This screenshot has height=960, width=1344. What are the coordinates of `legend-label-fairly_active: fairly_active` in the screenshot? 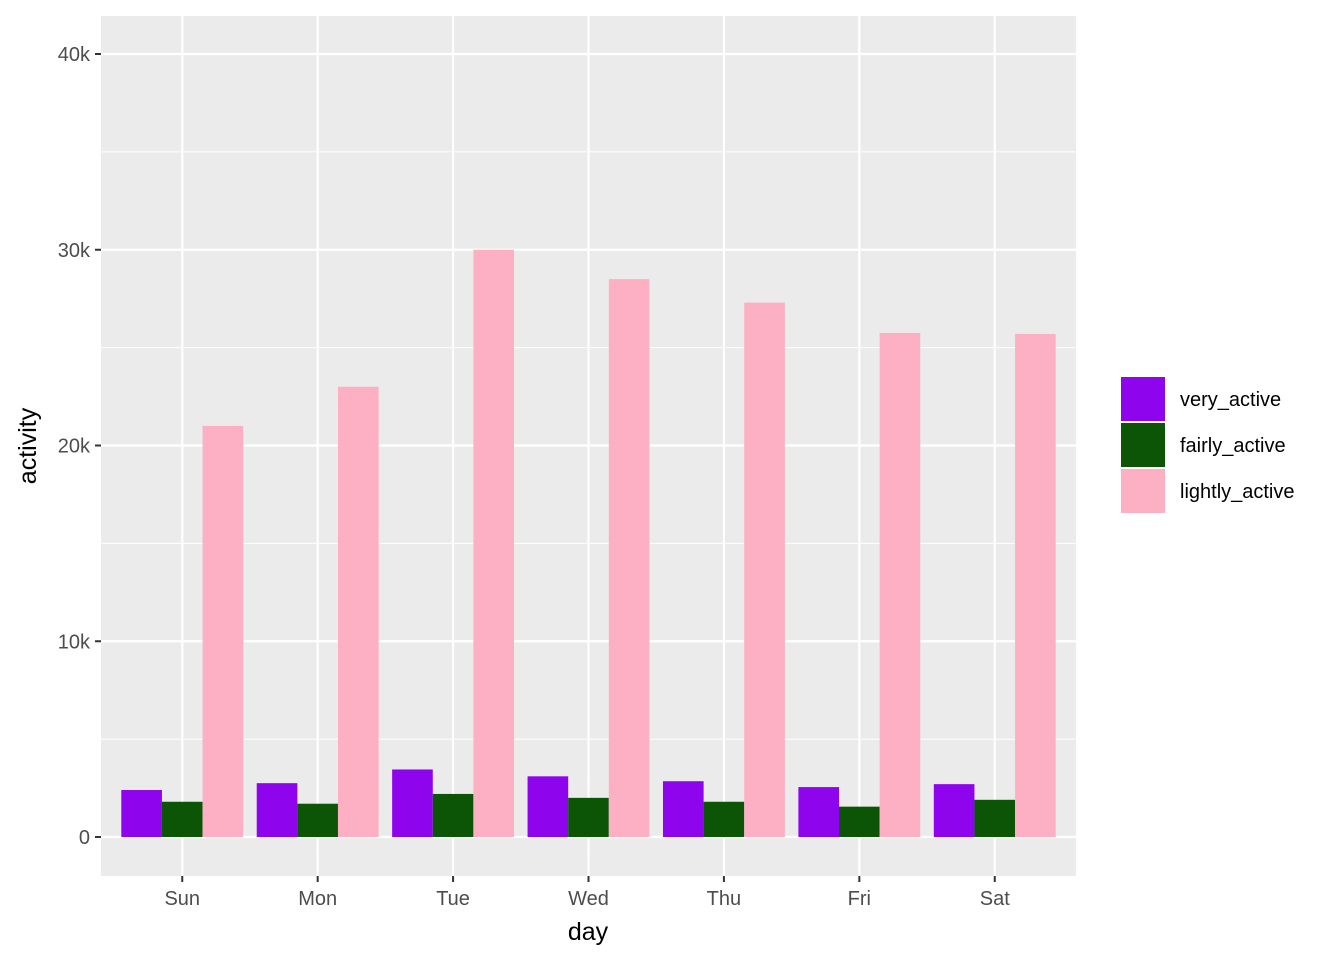 It's located at (1233, 446).